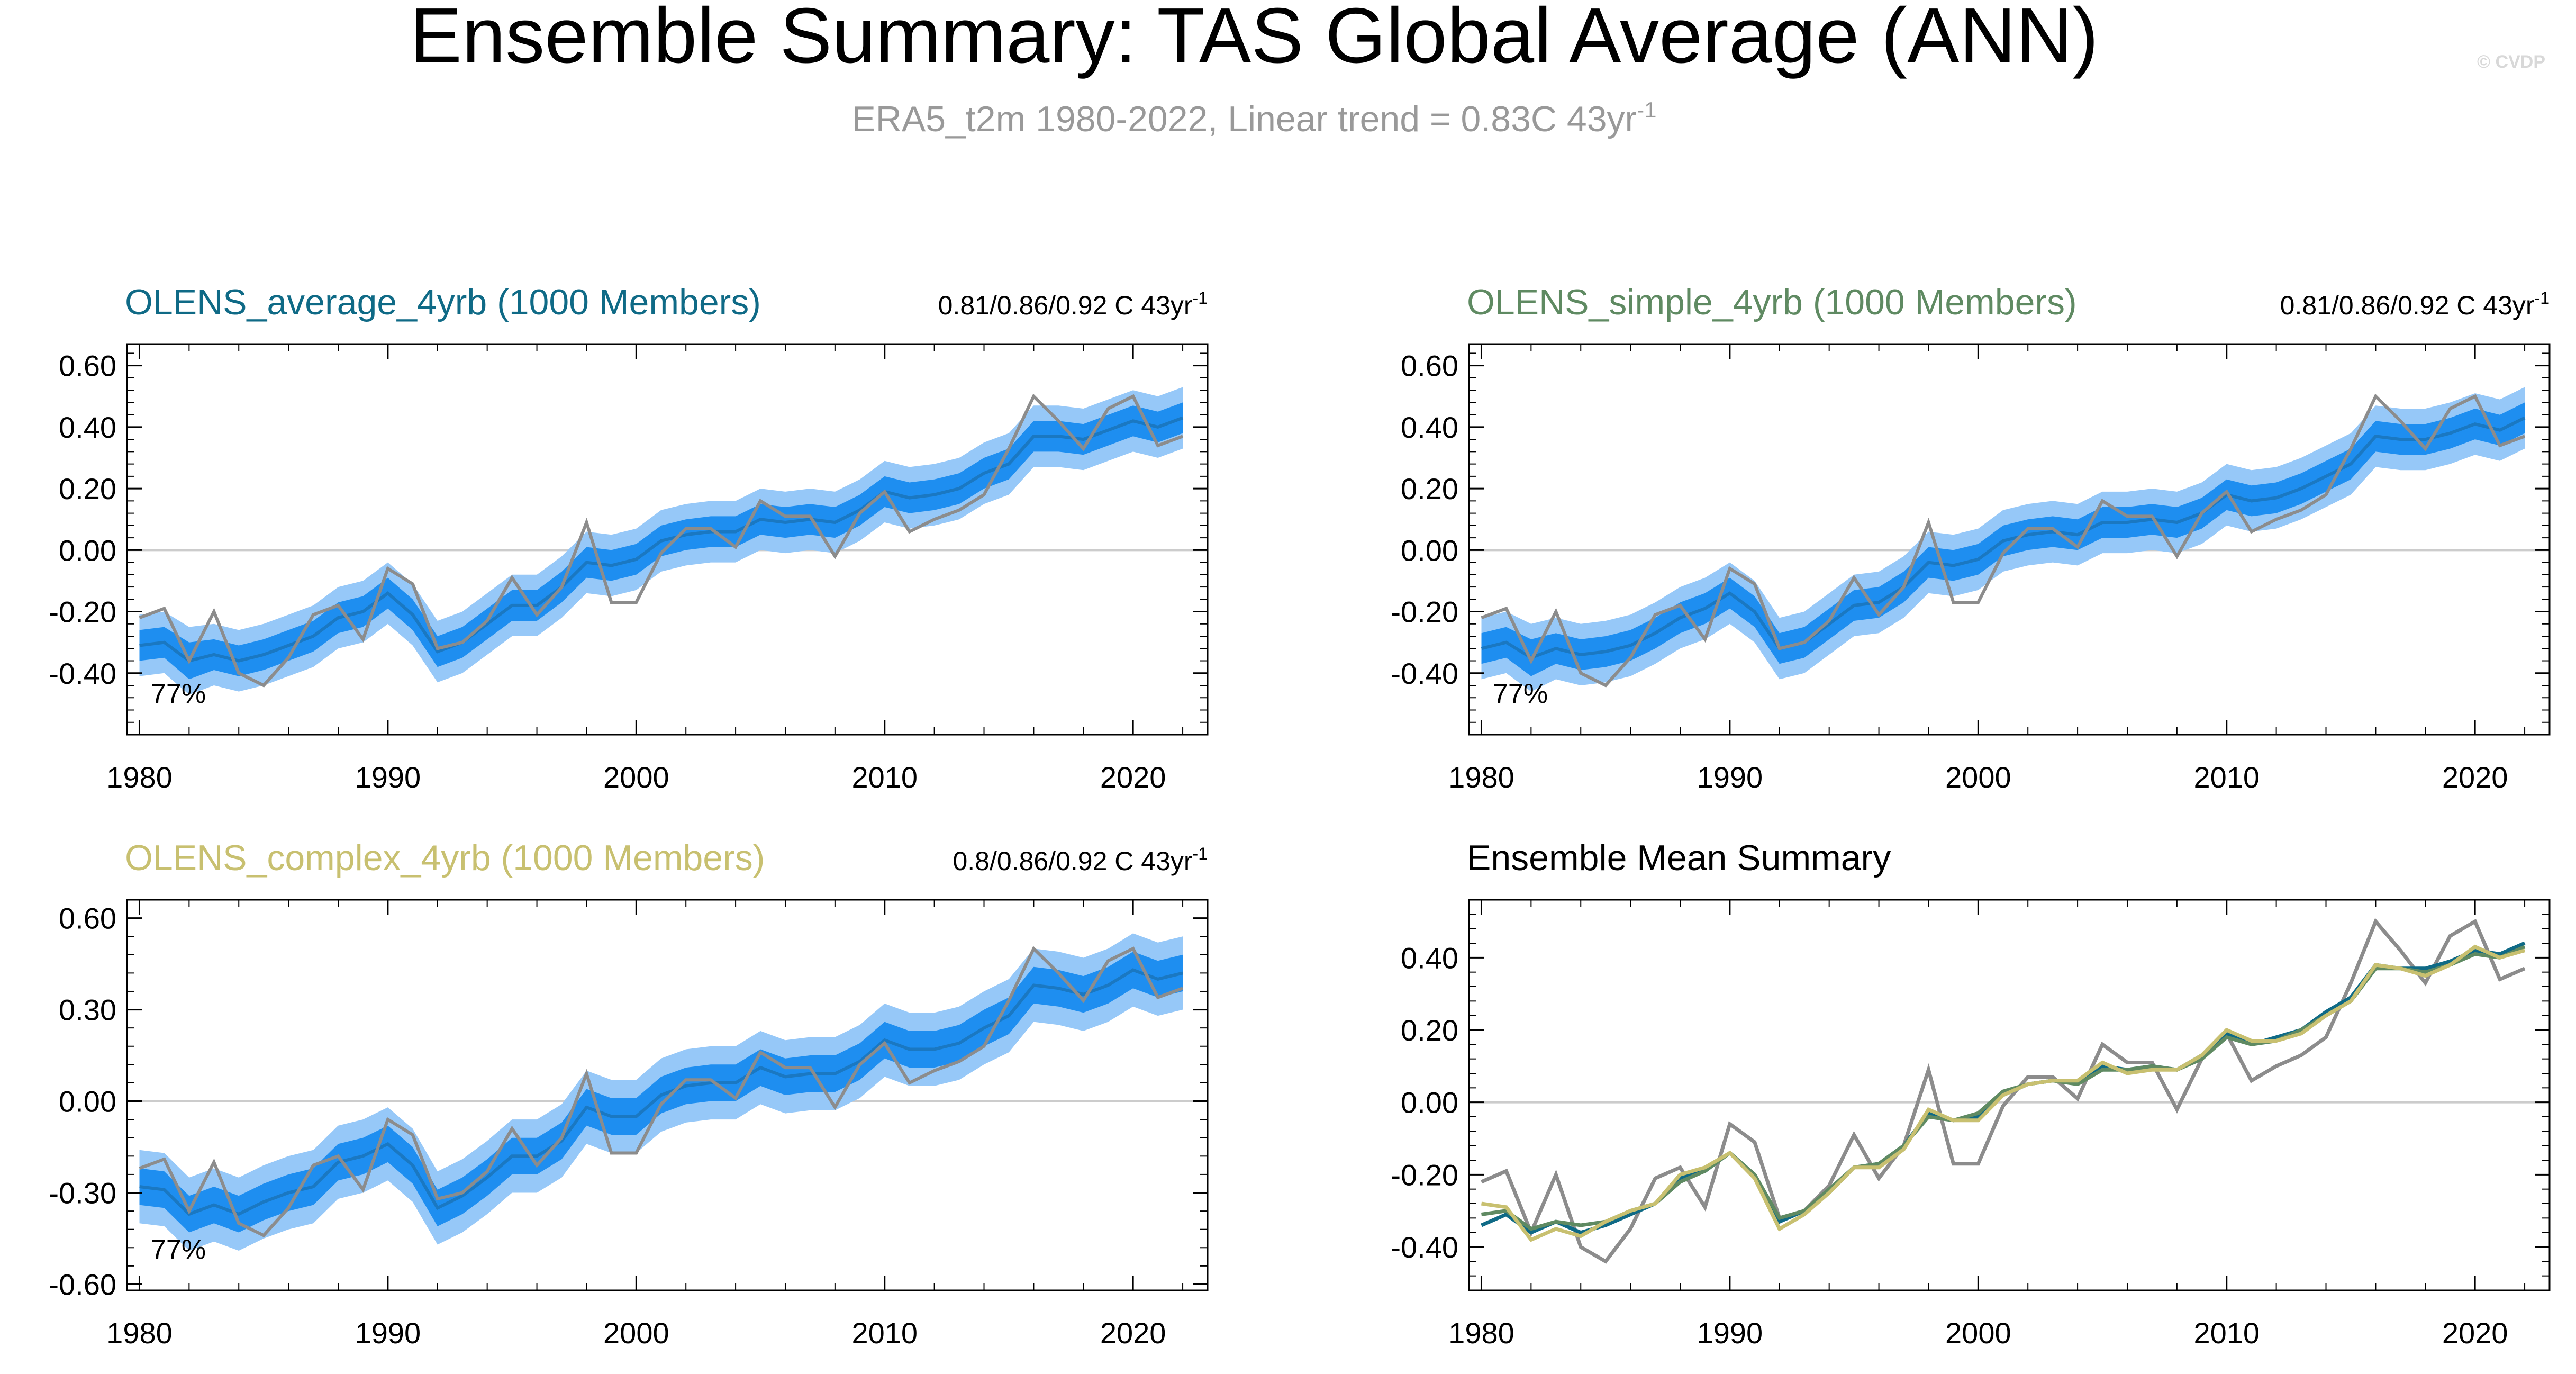 The height and width of the screenshot is (1374, 2576). What do you see at coordinates (1646, 110) in the screenshot?
I see `subtitle-superscript: -1` at bounding box center [1646, 110].